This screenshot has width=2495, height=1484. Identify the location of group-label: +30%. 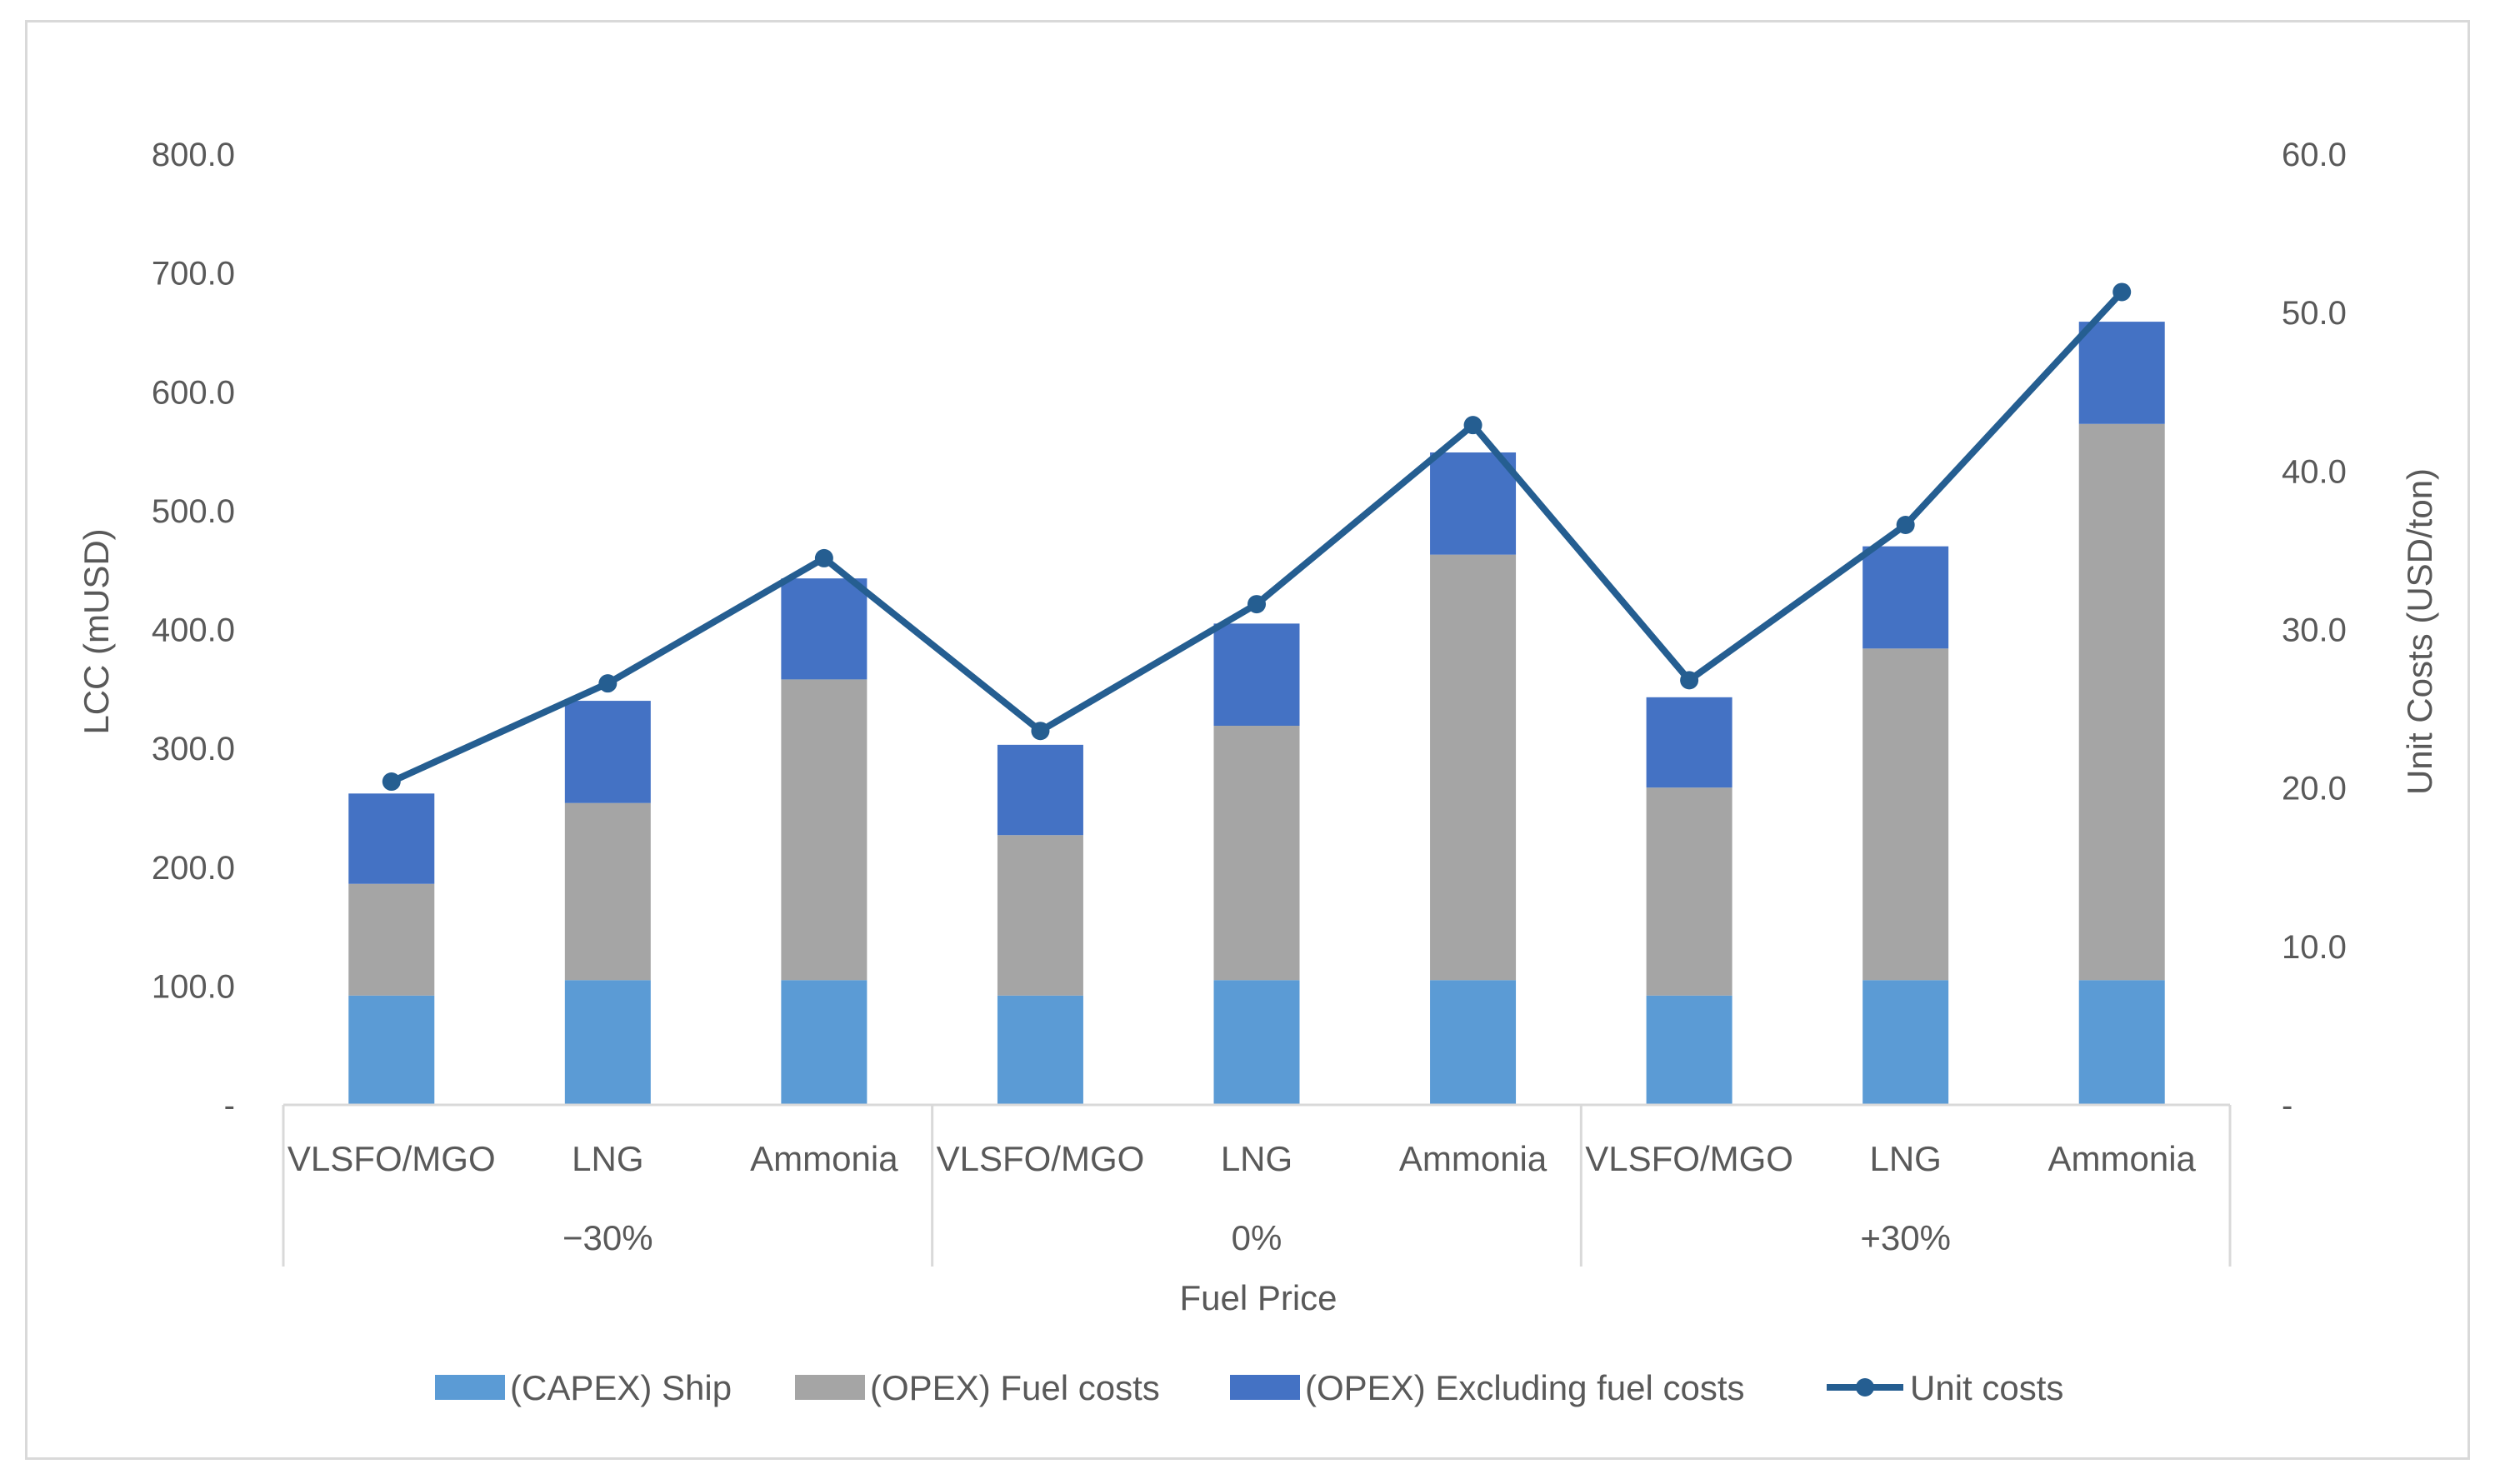
(1905, 1237).